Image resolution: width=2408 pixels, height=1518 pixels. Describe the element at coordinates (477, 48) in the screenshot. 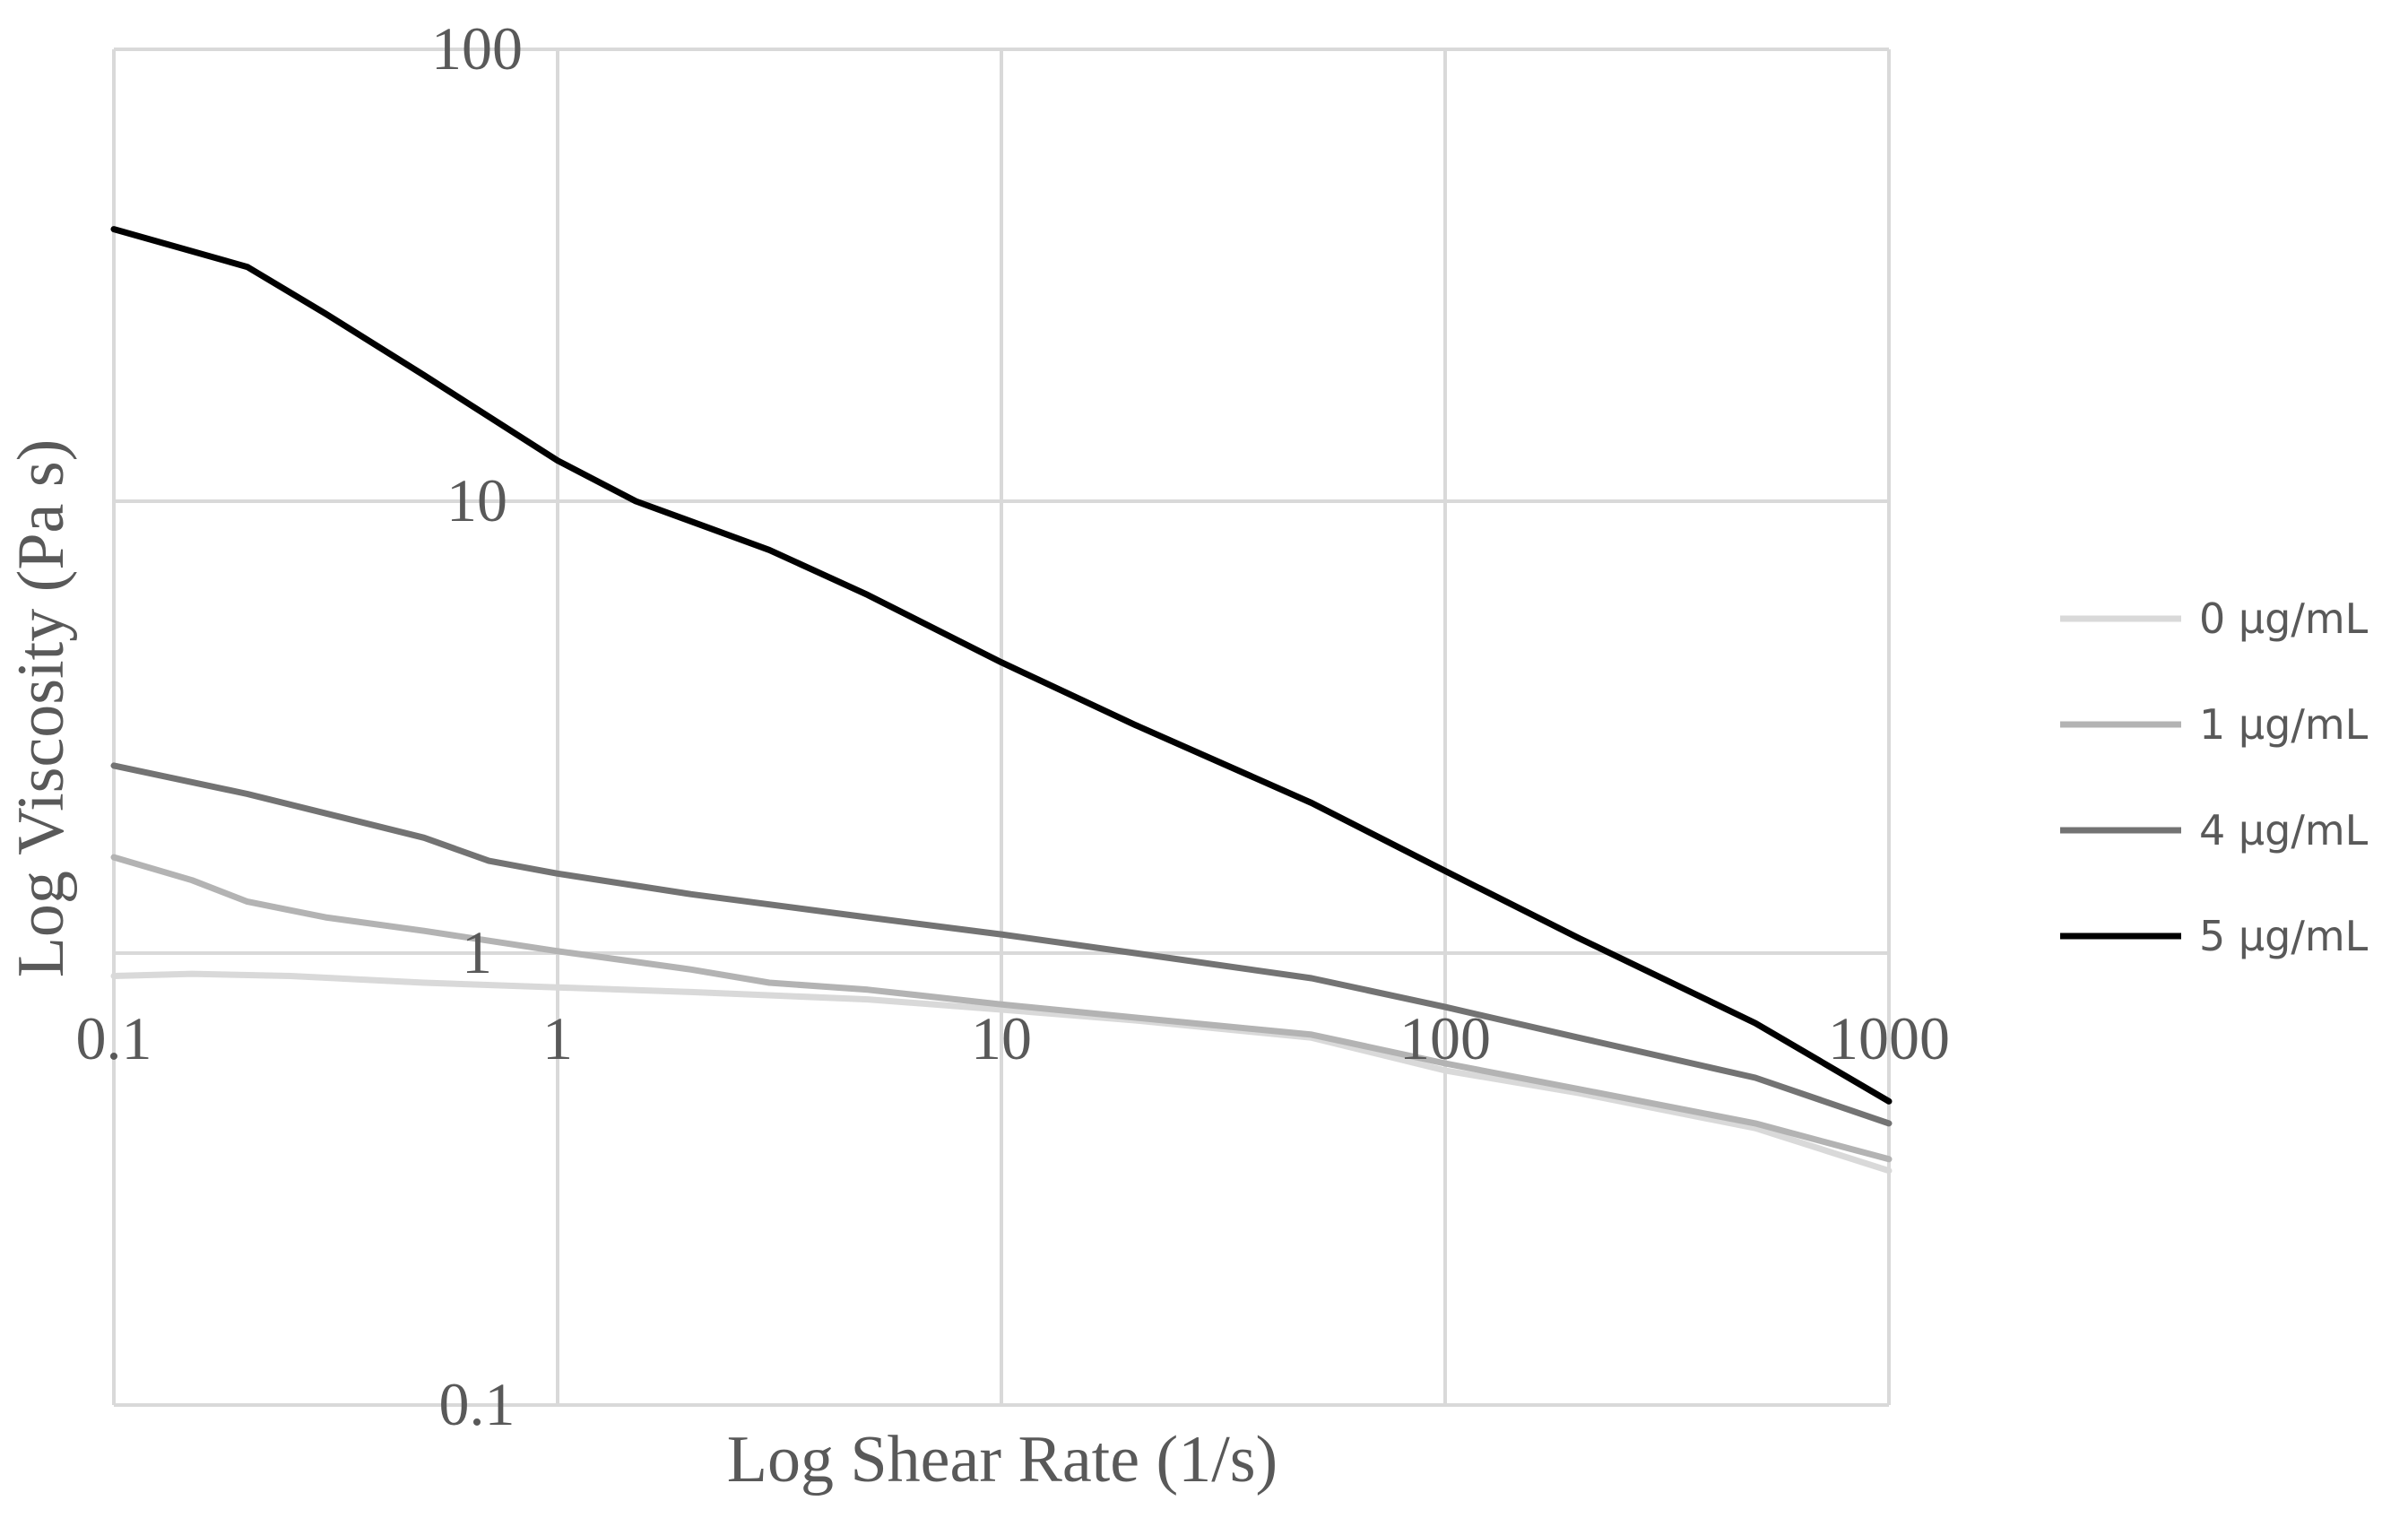

I see `y-tick-label: 100` at that location.